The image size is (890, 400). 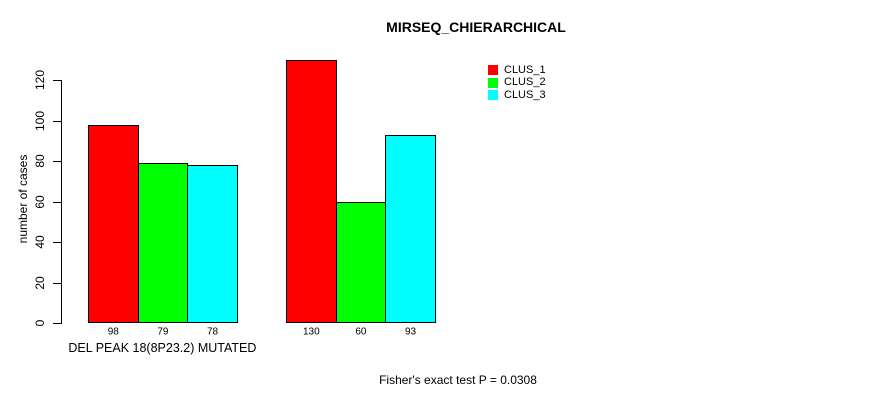 What do you see at coordinates (113, 332) in the screenshot?
I see `bar-value-label-text: 98` at bounding box center [113, 332].